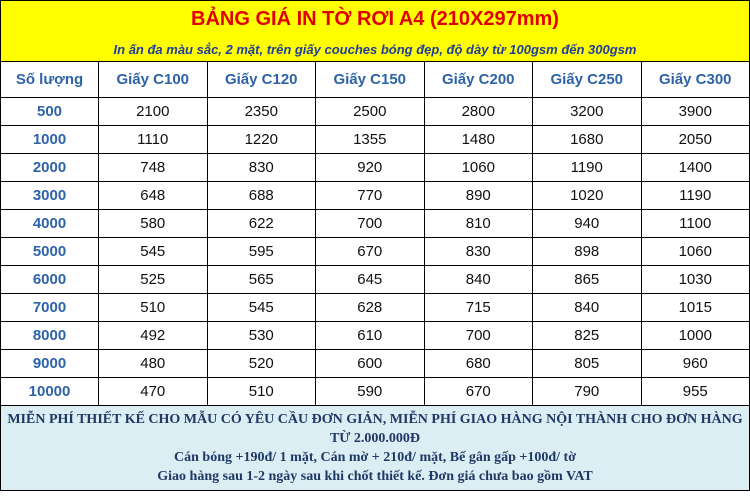  What do you see at coordinates (370, 307) in the screenshot?
I see `price: 628` at bounding box center [370, 307].